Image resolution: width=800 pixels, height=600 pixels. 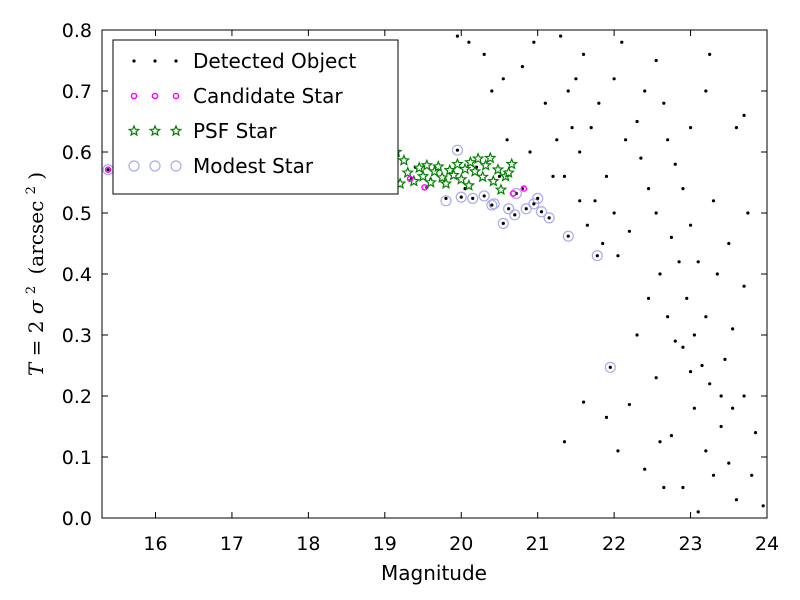 What do you see at coordinates (36, 368) in the screenshot?
I see `y-label-t: T` at bounding box center [36, 368].